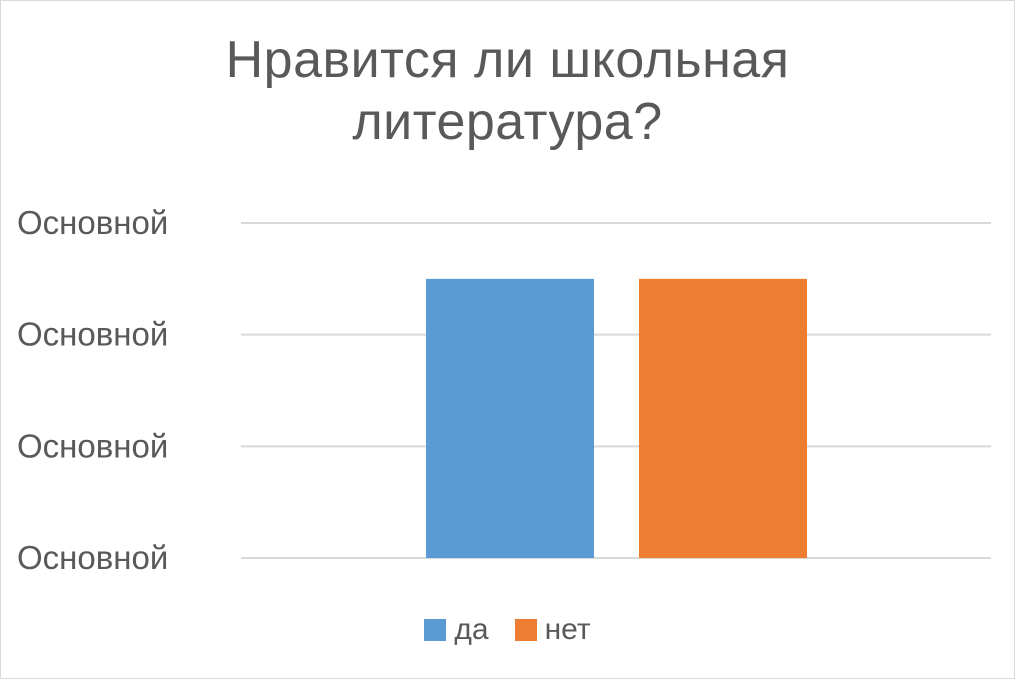 The height and width of the screenshot is (679, 1015). I want to click on chart-title-line-2: литература?, so click(507, 122).